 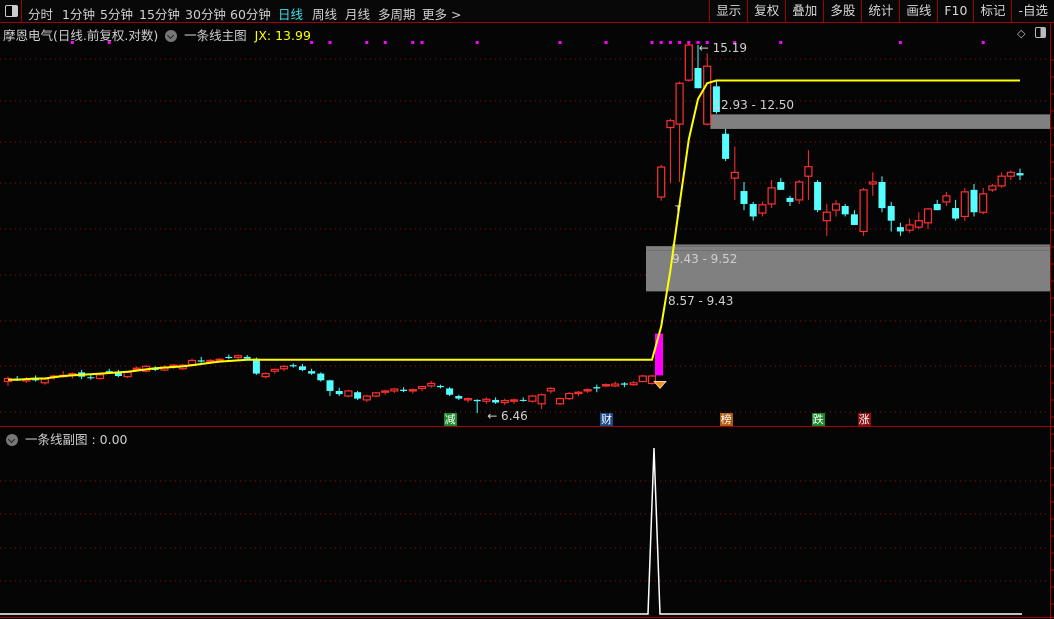 What do you see at coordinates (754, 105) in the screenshot?
I see `zone-label: 12.93 - 12.50` at bounding box center [754, 105].